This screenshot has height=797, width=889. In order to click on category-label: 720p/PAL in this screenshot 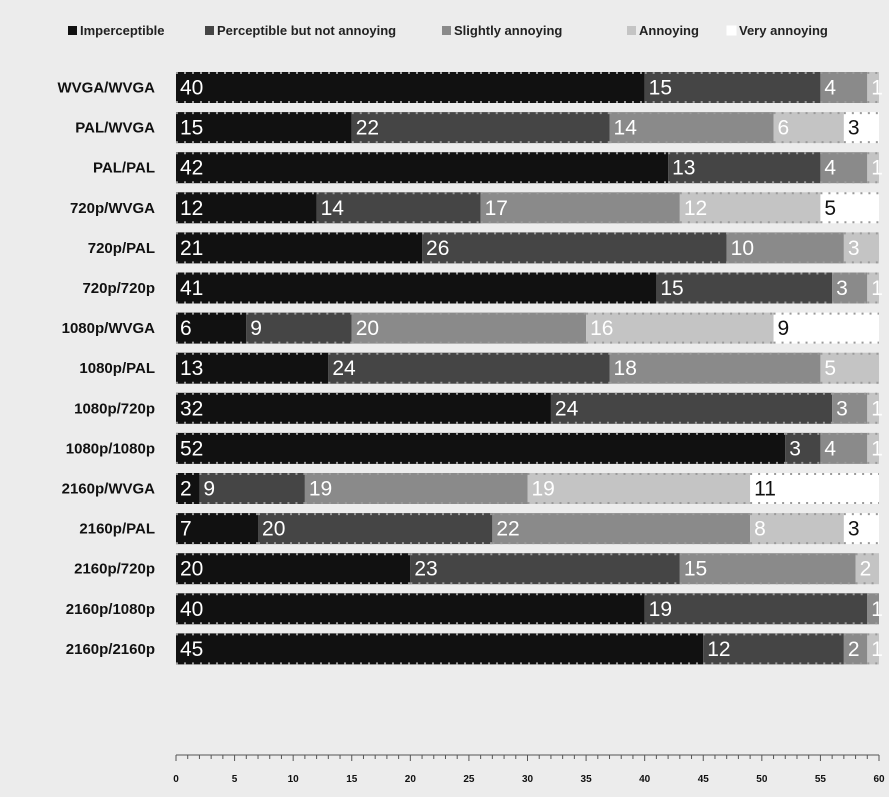, I will do `click(121, 248)`.